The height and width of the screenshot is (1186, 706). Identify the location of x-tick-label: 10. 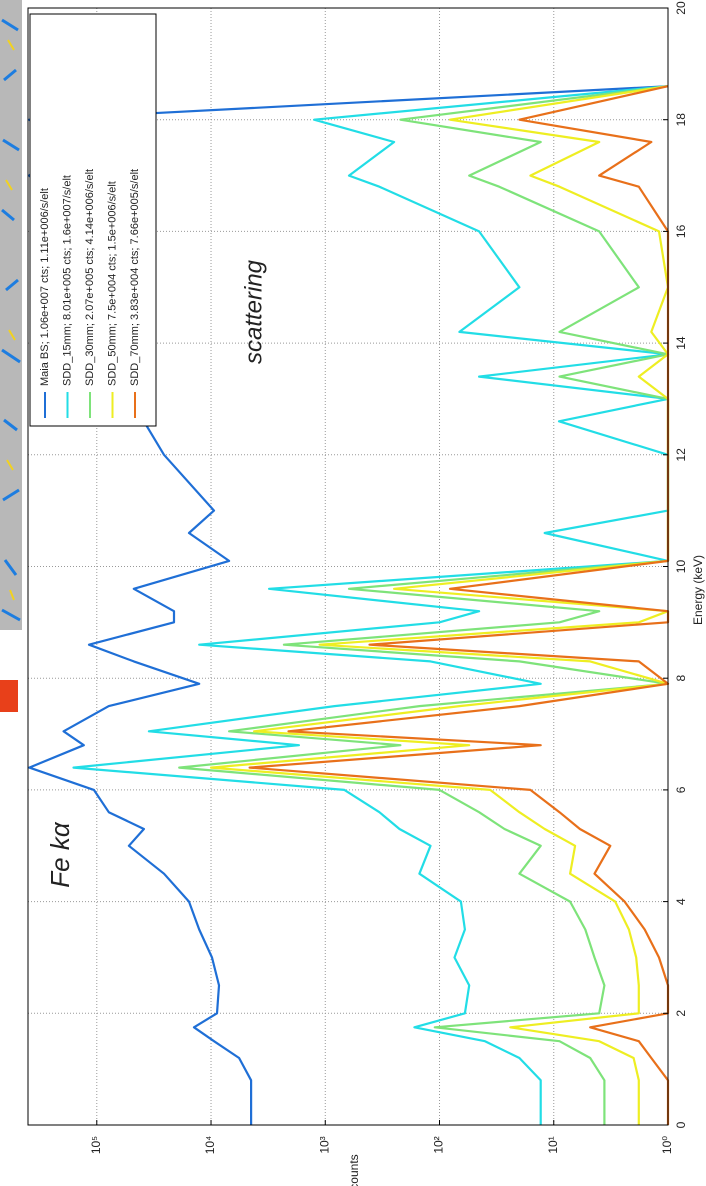
(681, 567).